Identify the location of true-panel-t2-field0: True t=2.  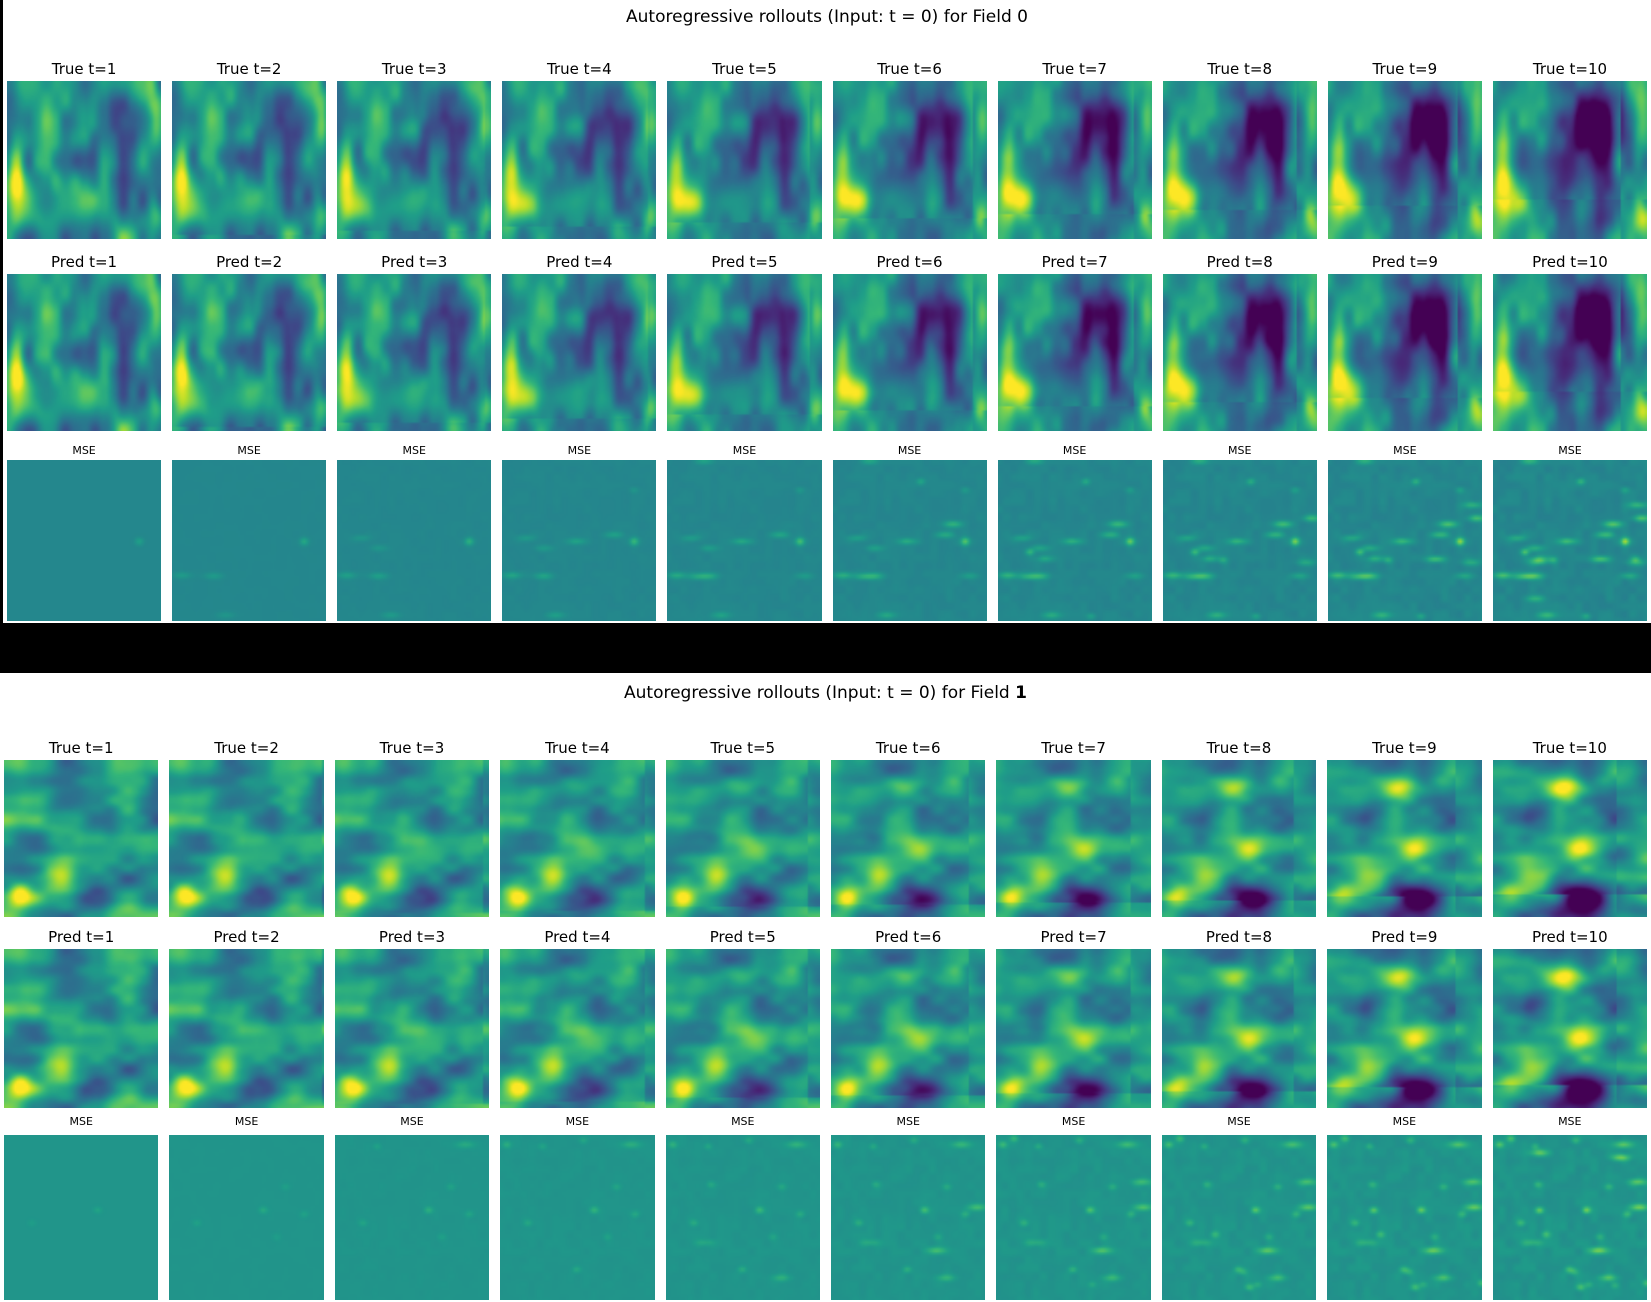
(249, 149).